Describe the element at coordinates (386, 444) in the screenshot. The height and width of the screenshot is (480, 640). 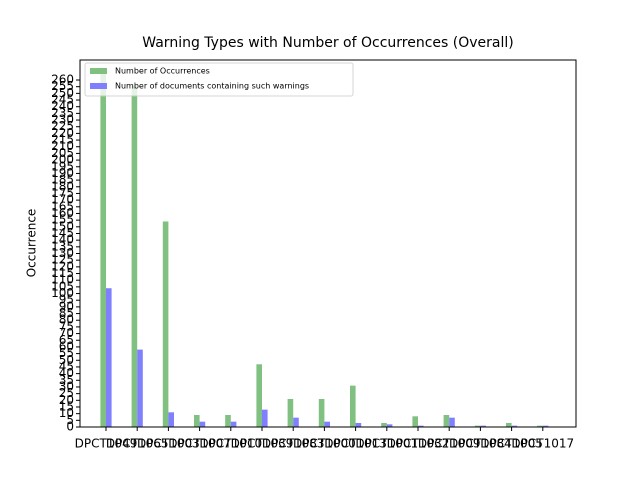
I see `x-tick-label: DPCT1001` at that location.